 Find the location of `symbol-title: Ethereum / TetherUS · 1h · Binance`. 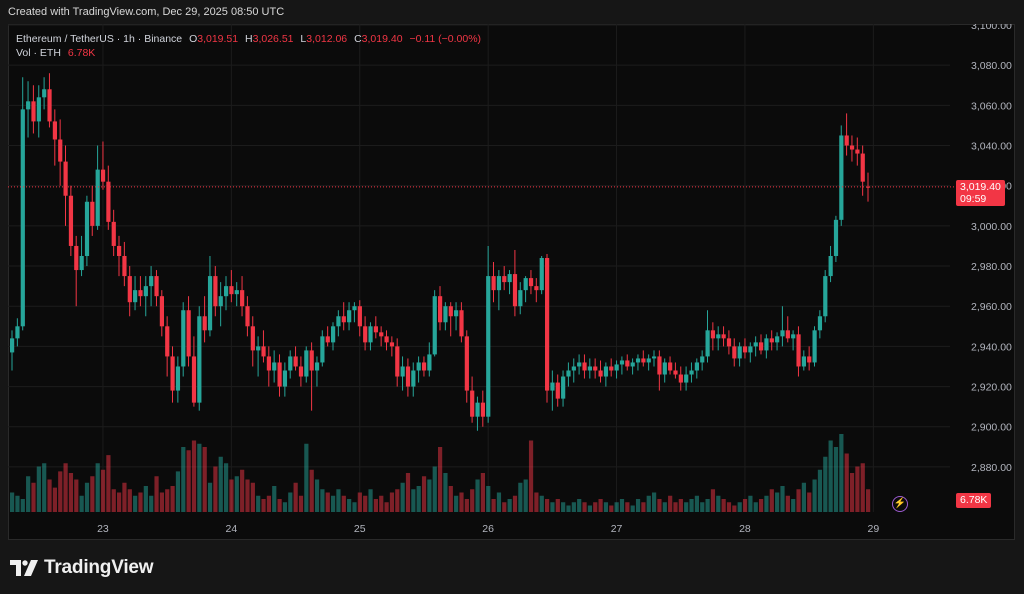

symbol-title: Ethereum / TetherUS · 1h · Binance is located at coordinates (99, 39).